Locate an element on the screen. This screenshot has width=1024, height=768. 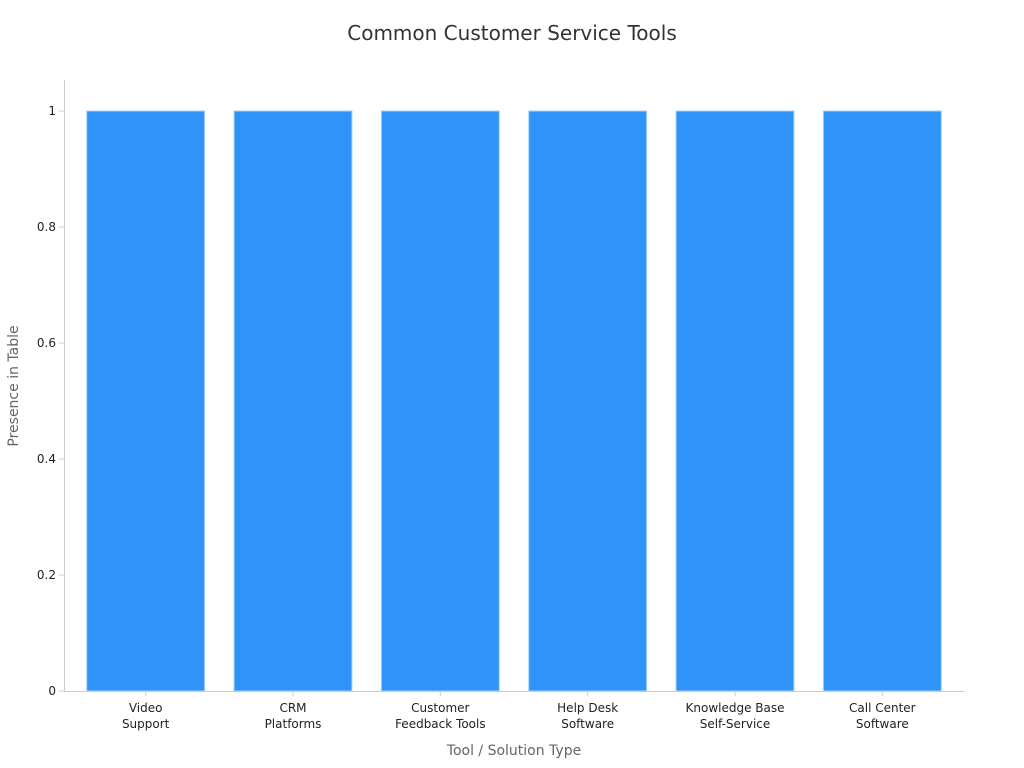
y-axis-title: Presence in Table is located at coordinates (14, 385).